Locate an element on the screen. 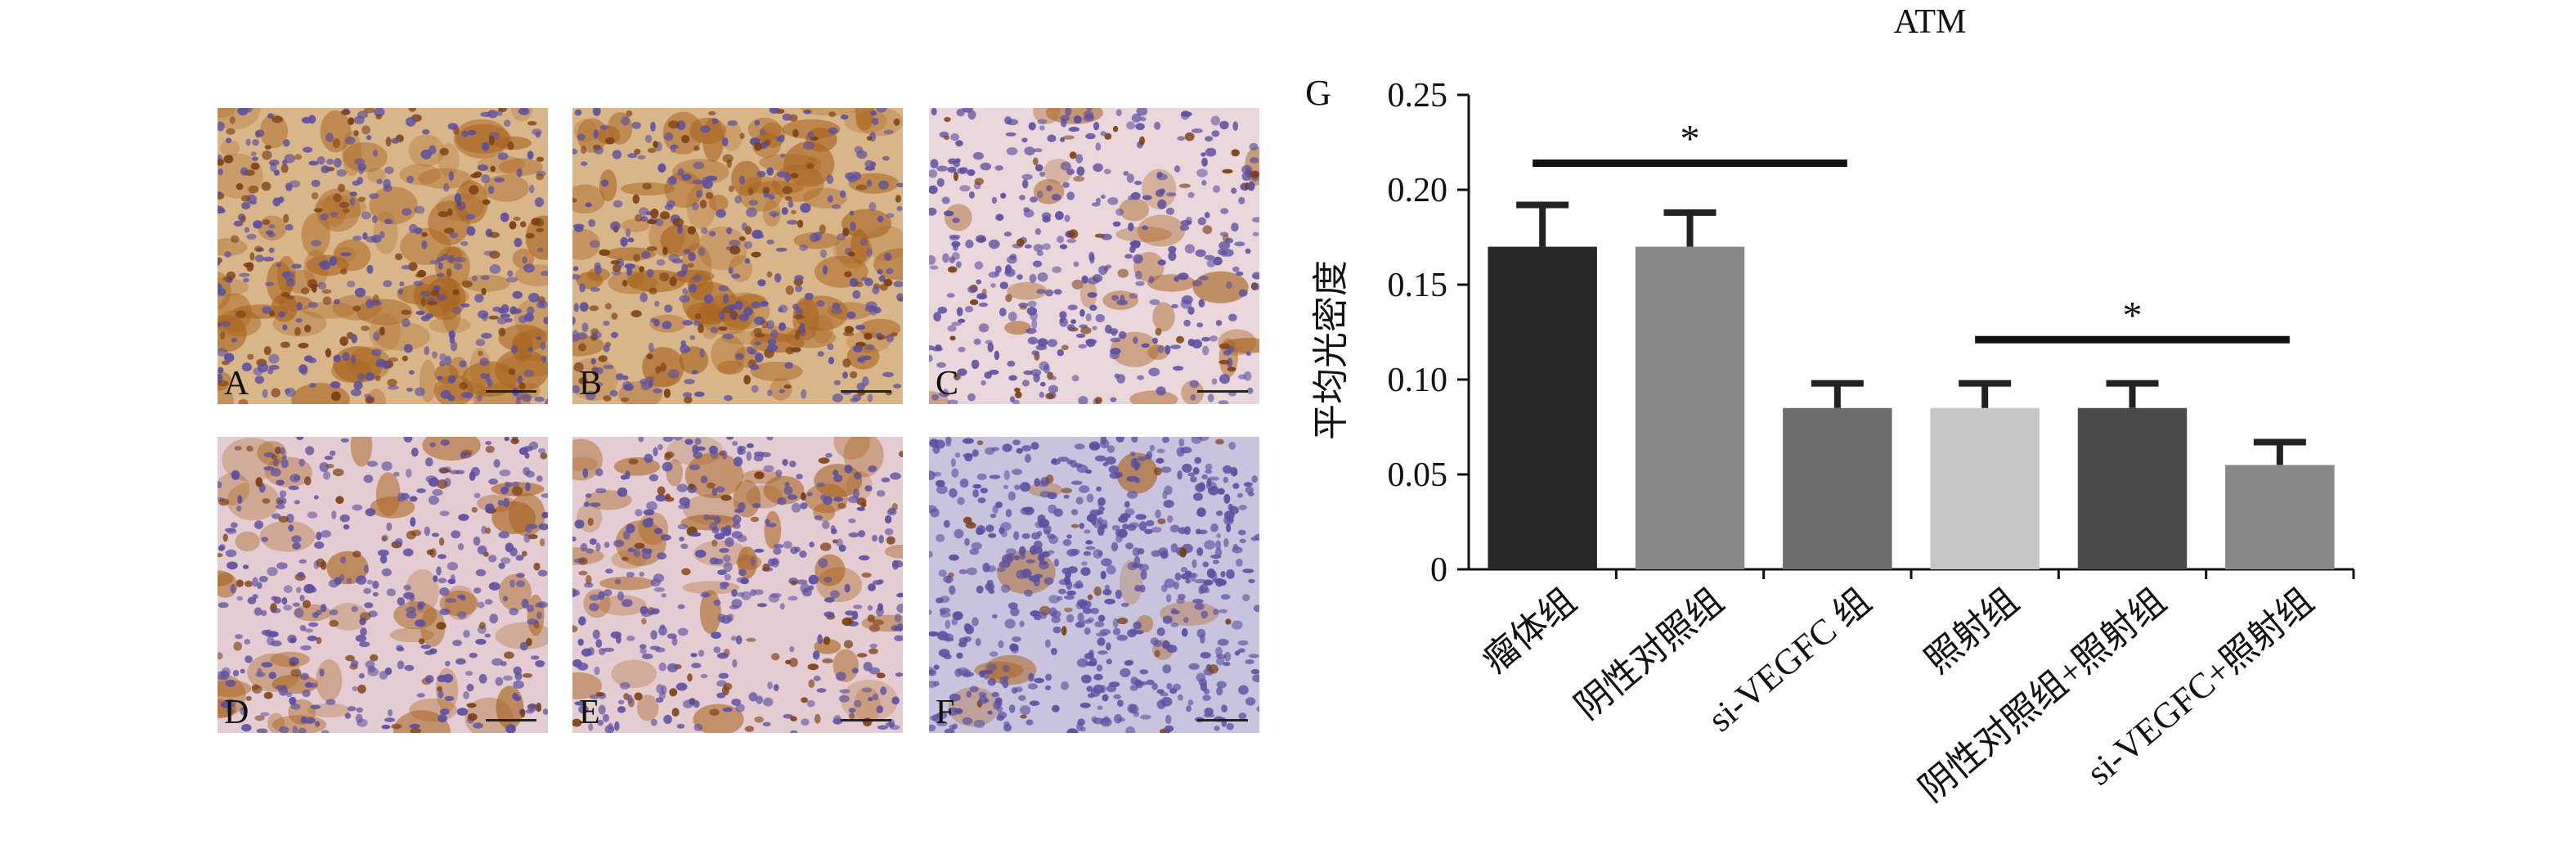  panel-letter: A is located at coordinates (236, 384).